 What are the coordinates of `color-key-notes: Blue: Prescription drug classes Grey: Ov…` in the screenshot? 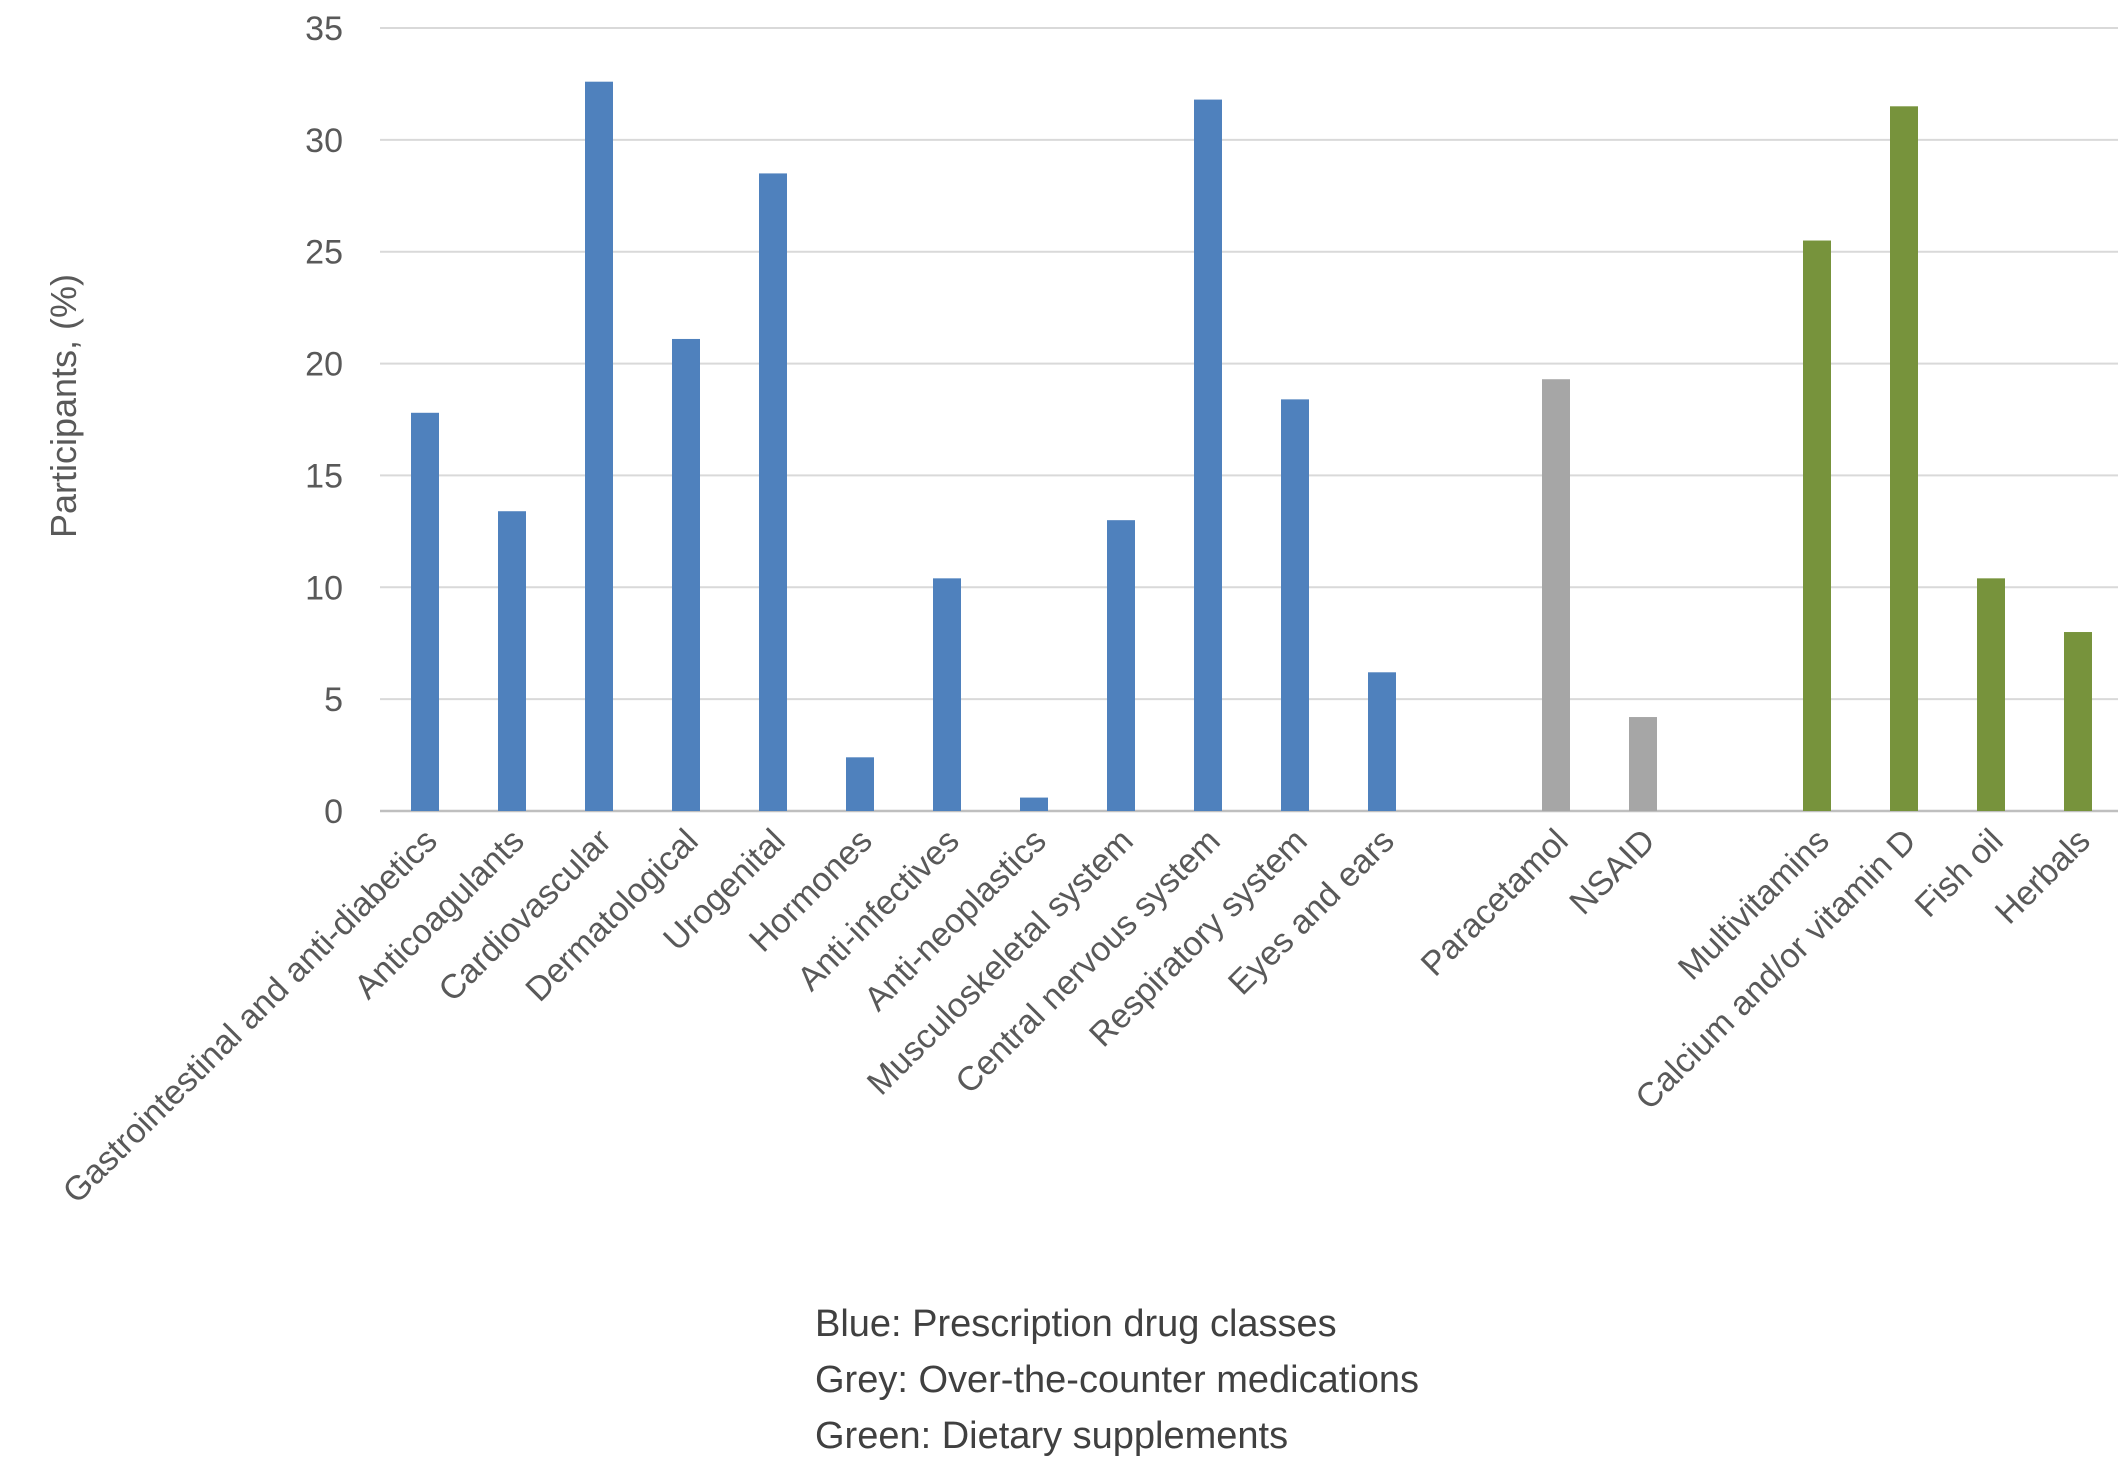 It's located at (1117, 1380).